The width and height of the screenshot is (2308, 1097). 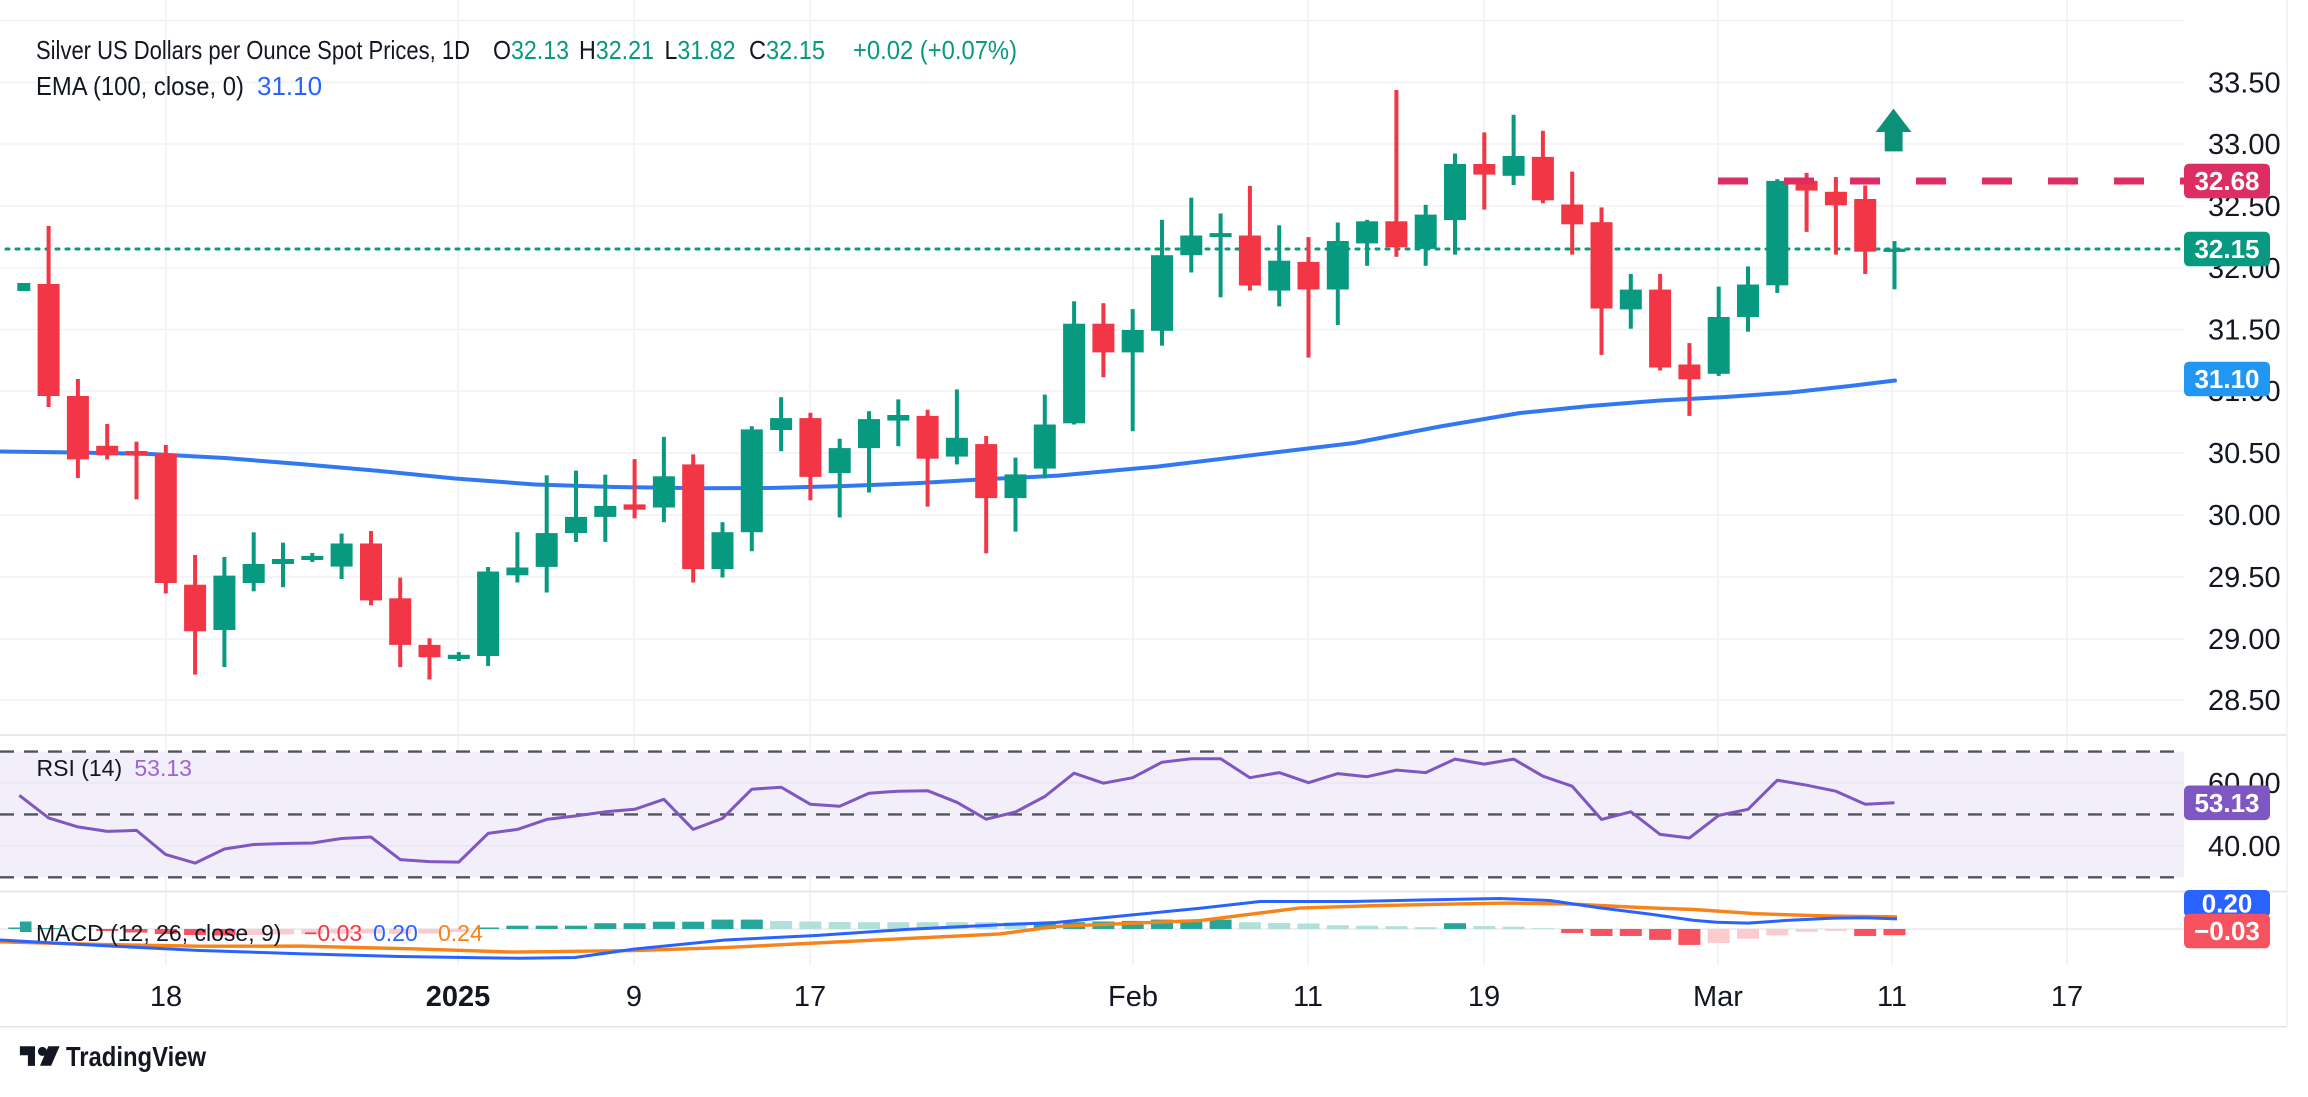 What do you see at coordinates (136, 1056) in the screenshot?
I see `svg-text: TradingView` at bounding box center [136, 1056].